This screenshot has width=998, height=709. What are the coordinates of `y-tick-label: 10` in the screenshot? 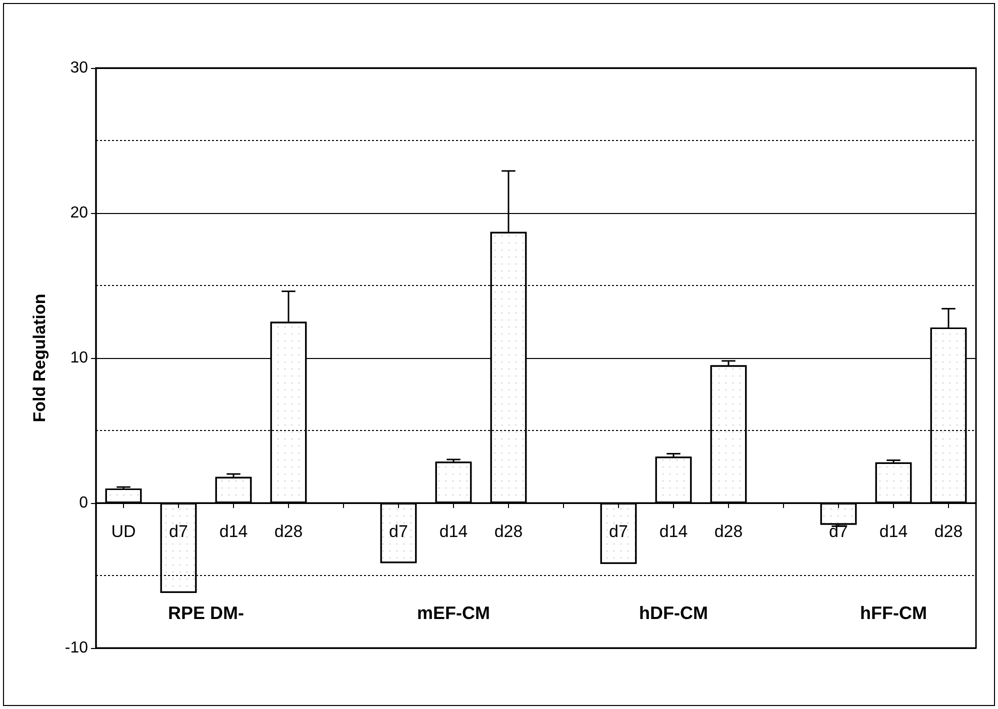 It's located at (79, 358).